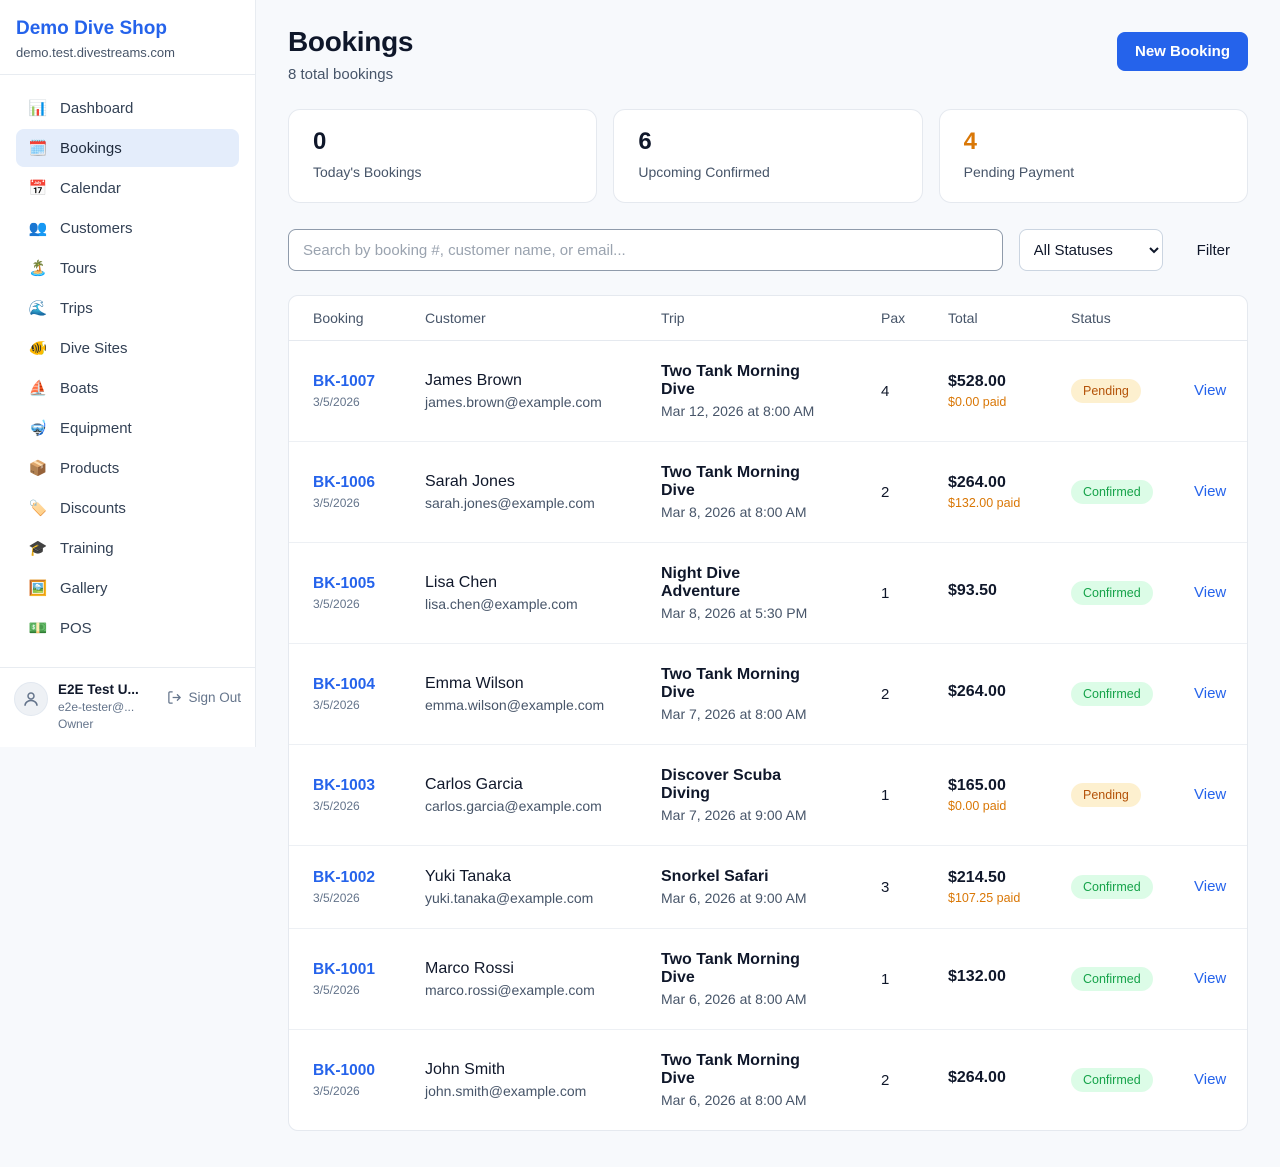 The image size is (1280, 1167). What do you see at coordinates (344, 381) in the screenshot?
I see `booking-id-link: BK-1007` at bounding box center [344, 381].